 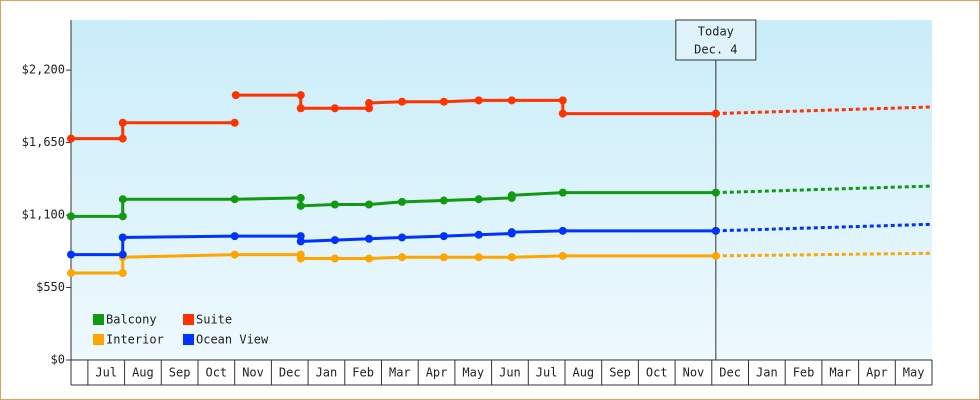 I want to click on y-tick-label: $1,650, so click(x=43, y=142).